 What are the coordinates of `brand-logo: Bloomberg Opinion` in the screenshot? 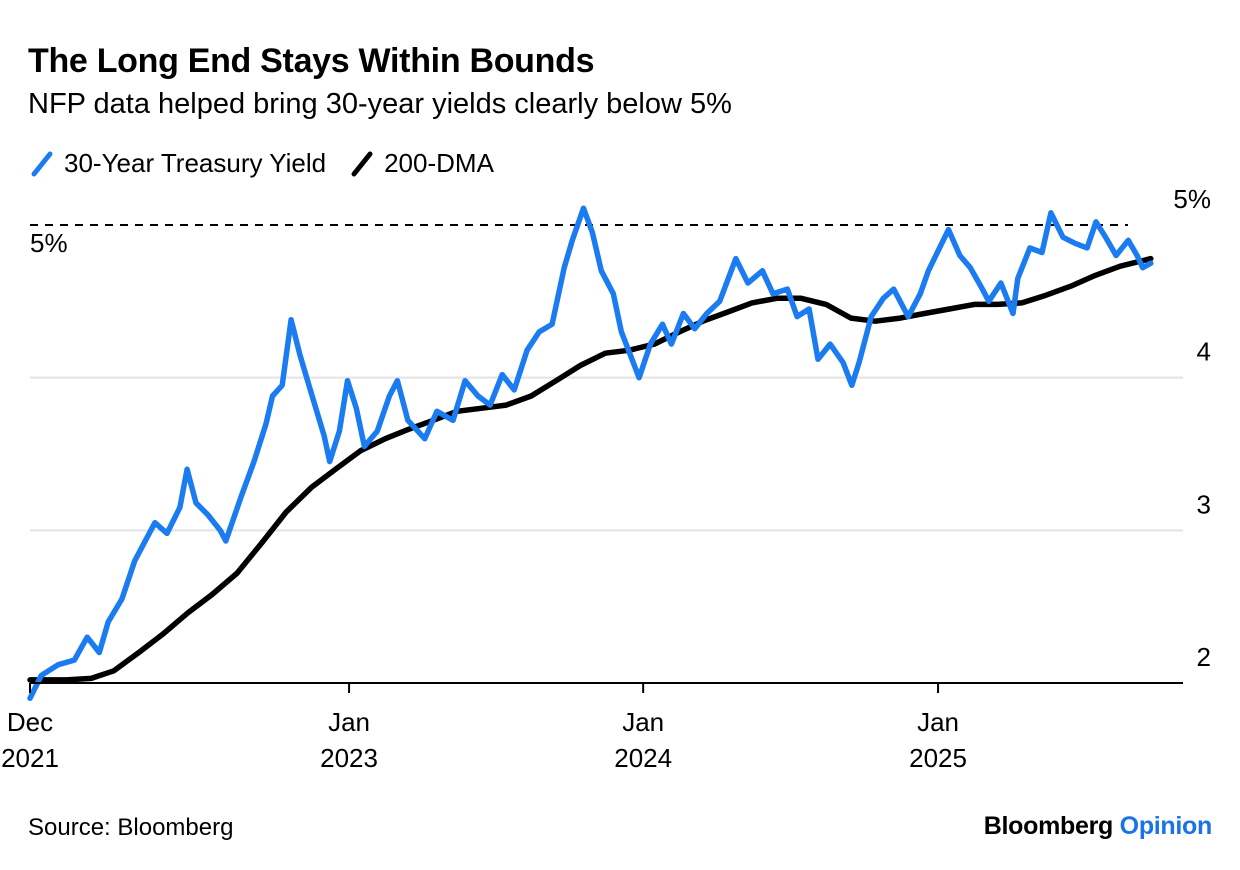 It's located at (1098, 826).